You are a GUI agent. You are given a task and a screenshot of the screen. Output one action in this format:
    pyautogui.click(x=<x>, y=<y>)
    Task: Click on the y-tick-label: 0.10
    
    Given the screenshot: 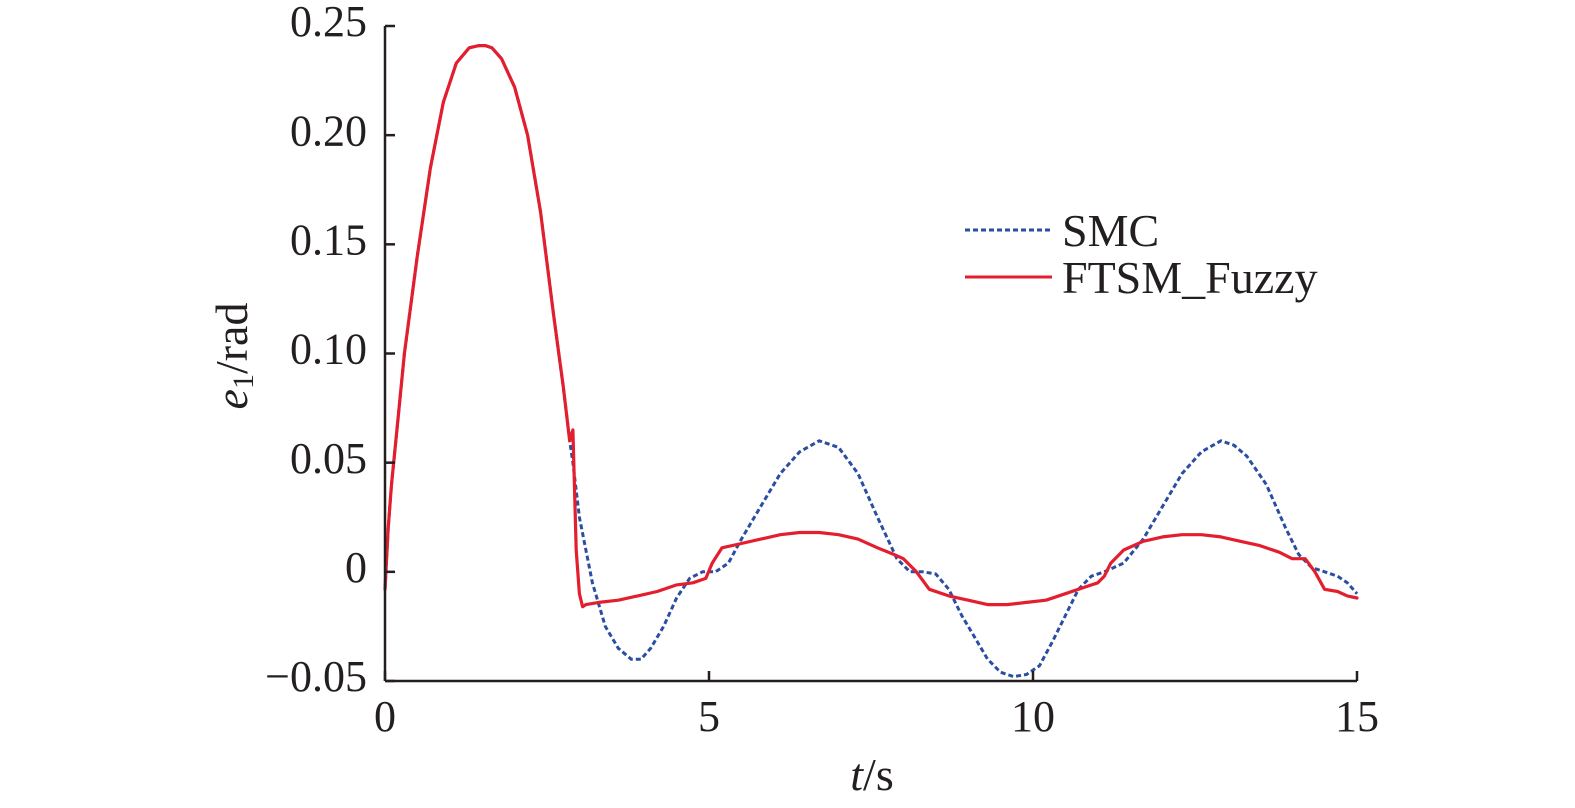 What is the action you would take?
    pyautogui.click(x=328, y=349)
    